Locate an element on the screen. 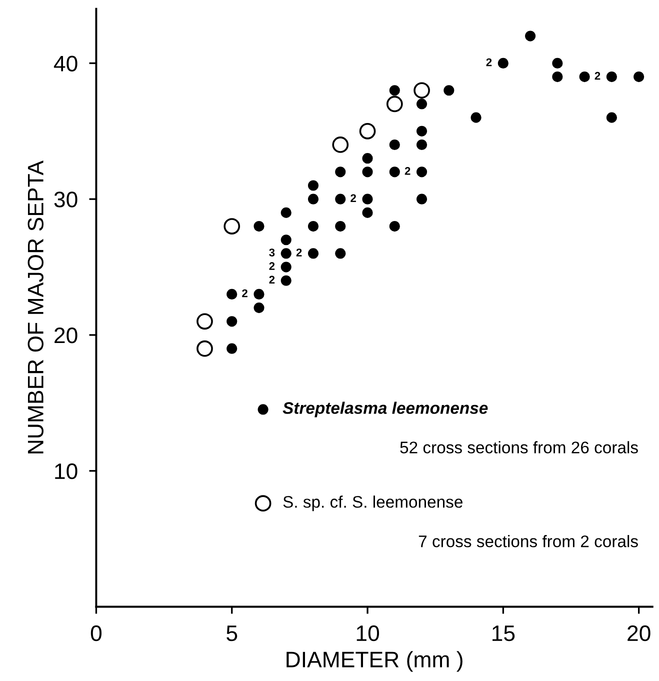  y-tick-label: 20 is located at coordinates (66, 336).